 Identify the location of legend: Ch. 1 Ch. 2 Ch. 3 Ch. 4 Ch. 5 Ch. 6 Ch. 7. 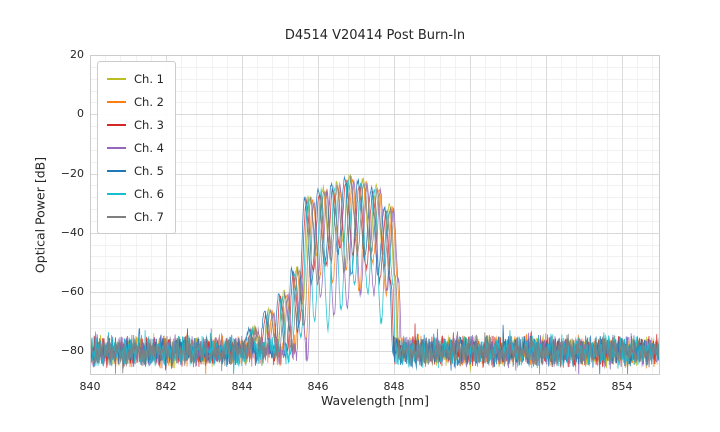
(136, 147).